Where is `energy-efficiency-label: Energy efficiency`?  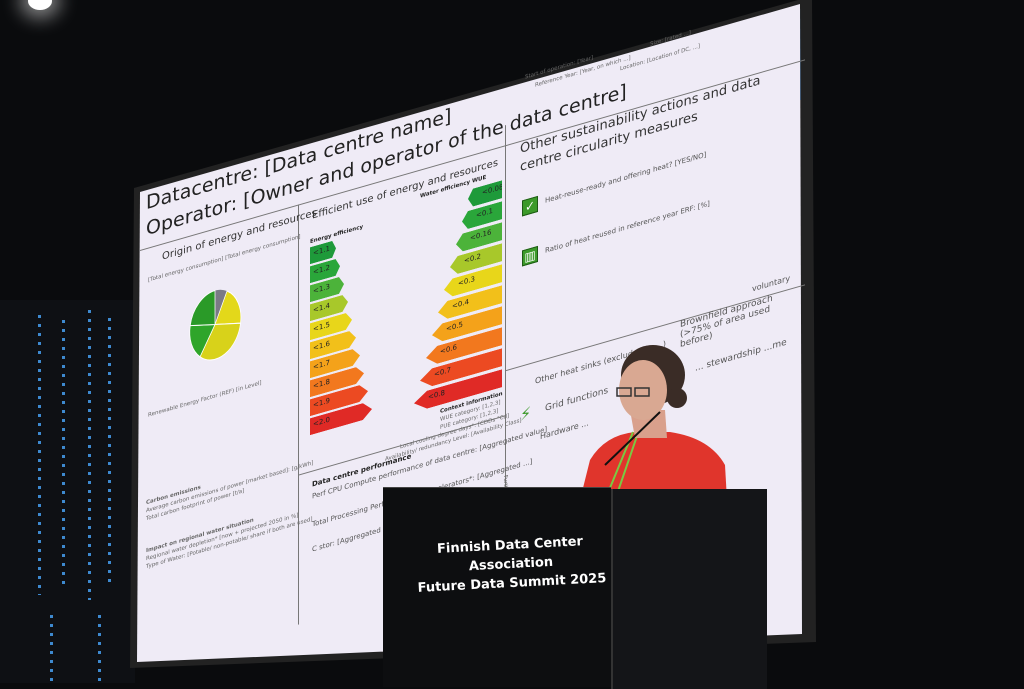 energy-efficiency-label: Energy efficiency is located at coordinates (337, 235).